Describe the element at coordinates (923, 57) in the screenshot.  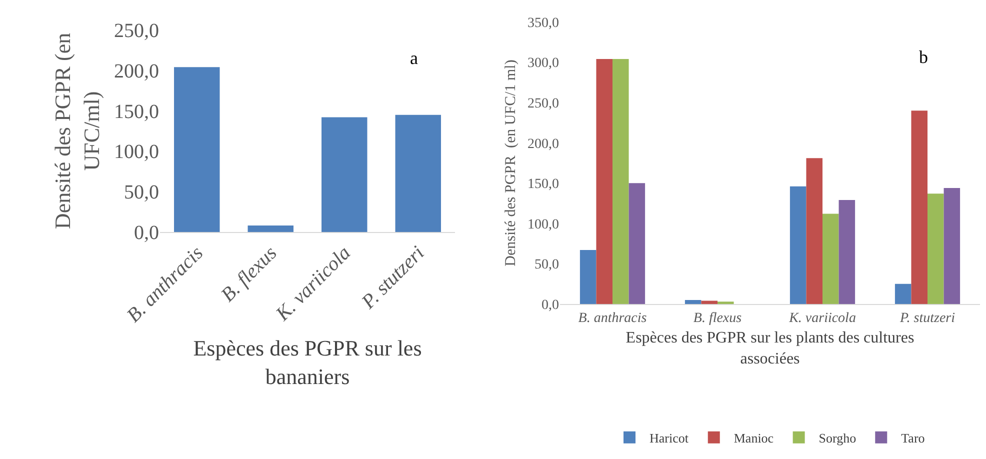
I see `annotation: b` at that location.